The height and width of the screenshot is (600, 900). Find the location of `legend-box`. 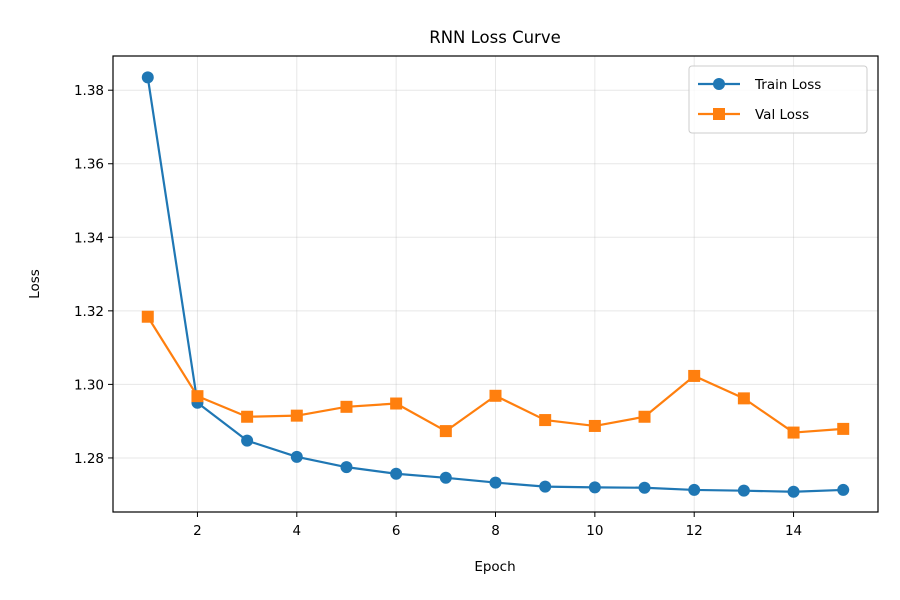

legend-box is located at coordinates (778, 99).